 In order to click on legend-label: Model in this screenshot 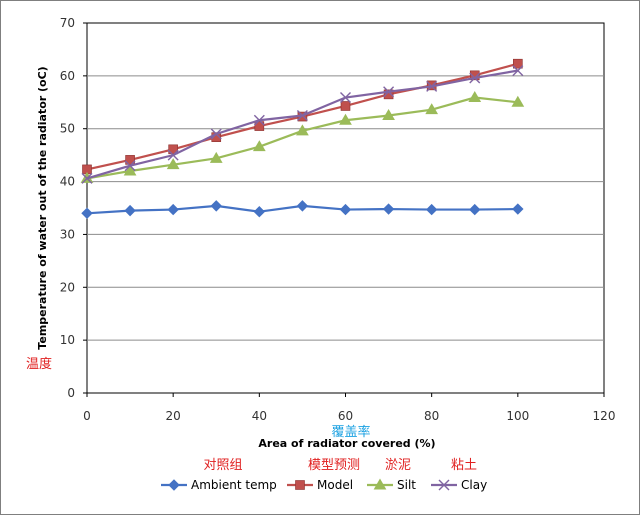, I will do `click(335, 485)`.